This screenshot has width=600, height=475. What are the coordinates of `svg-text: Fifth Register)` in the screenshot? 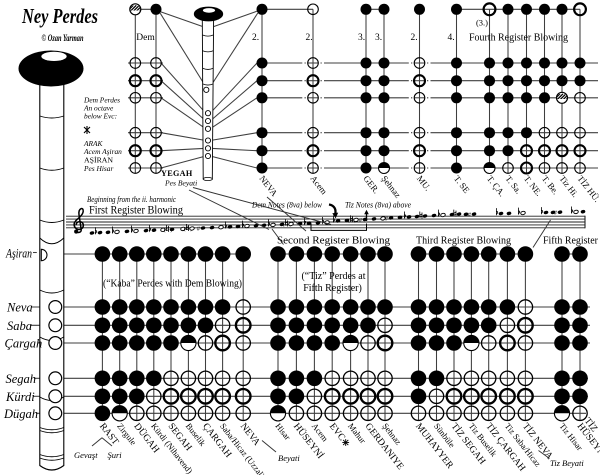 It's located at (332, 288).